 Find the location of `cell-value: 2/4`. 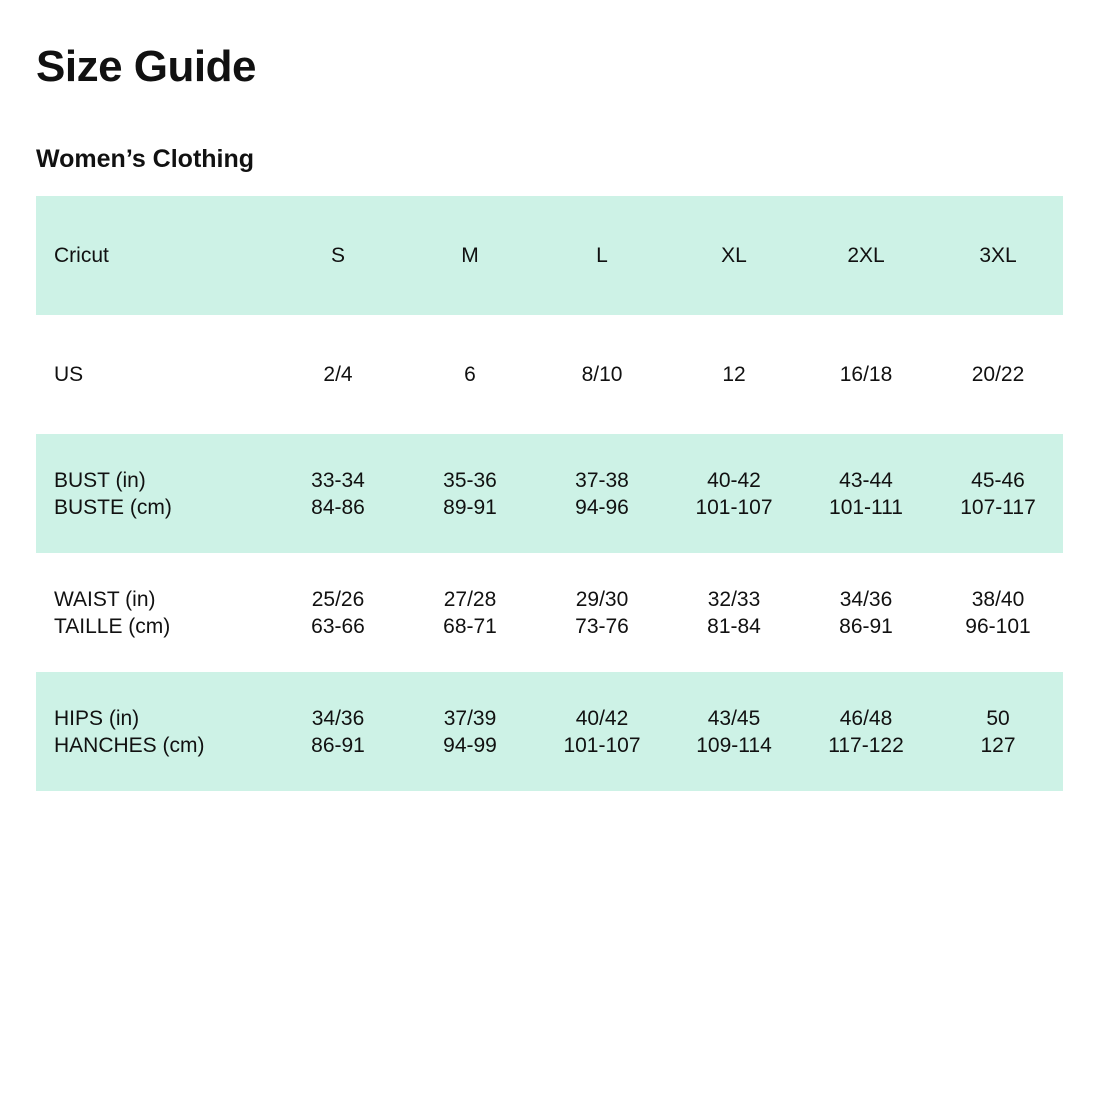

cell-value: 2/4 is located at coordinates (338, 374).